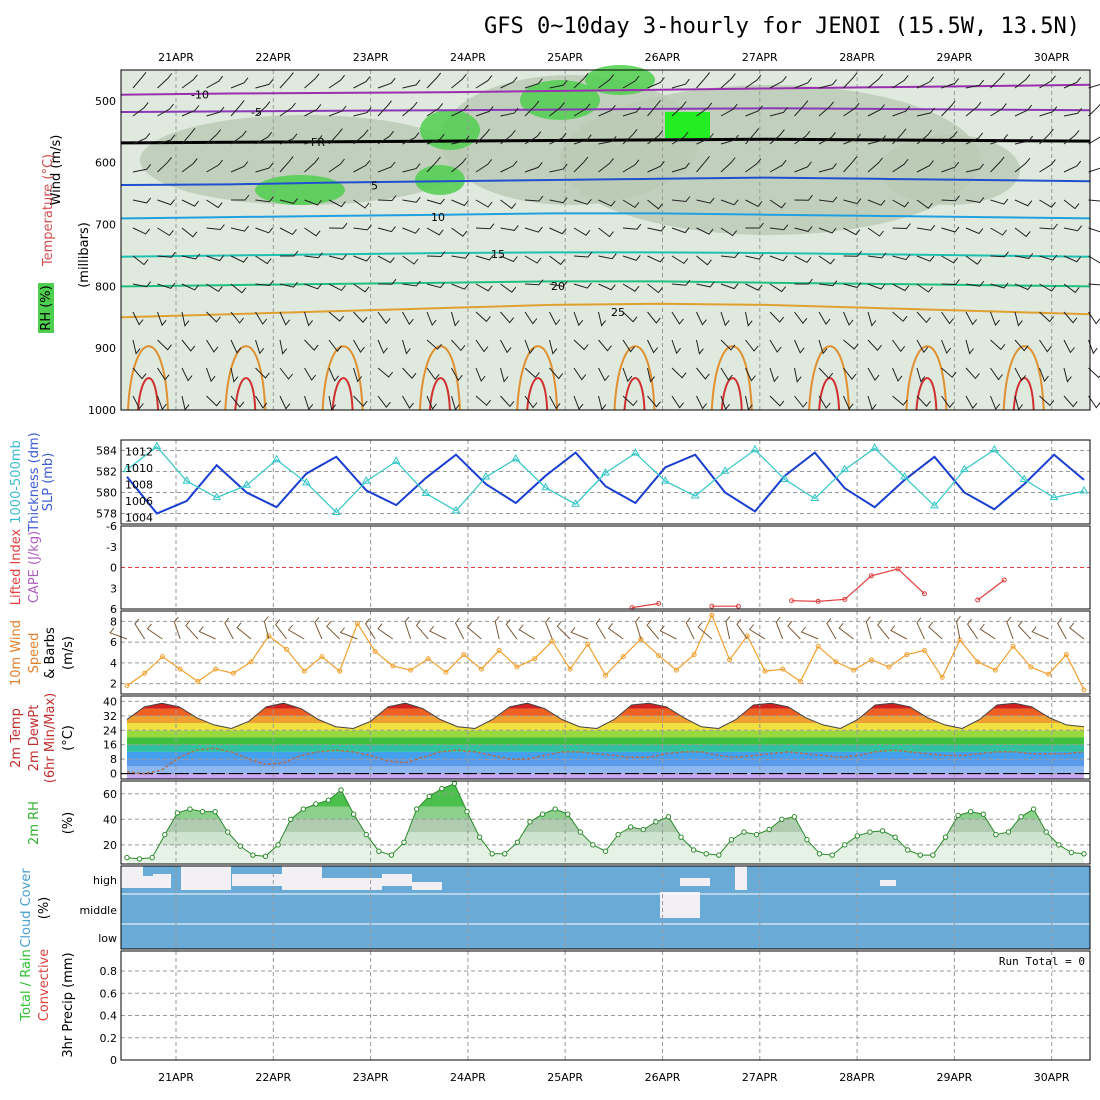 Image resolution: width=1100 pixels, height=1100 pixels. I want to click on panel-bg-thickness_slp, so click(605, 482).